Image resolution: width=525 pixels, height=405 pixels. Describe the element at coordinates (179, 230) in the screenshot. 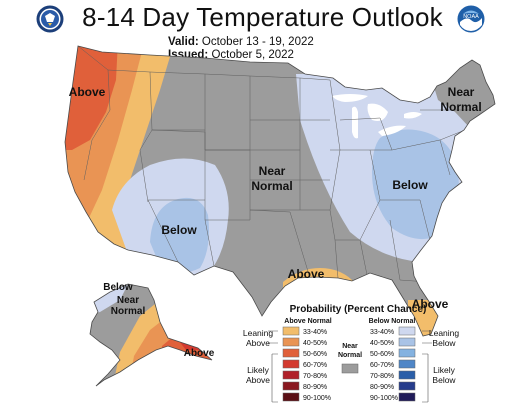

I see `southwest-below-label: Below` at that location.